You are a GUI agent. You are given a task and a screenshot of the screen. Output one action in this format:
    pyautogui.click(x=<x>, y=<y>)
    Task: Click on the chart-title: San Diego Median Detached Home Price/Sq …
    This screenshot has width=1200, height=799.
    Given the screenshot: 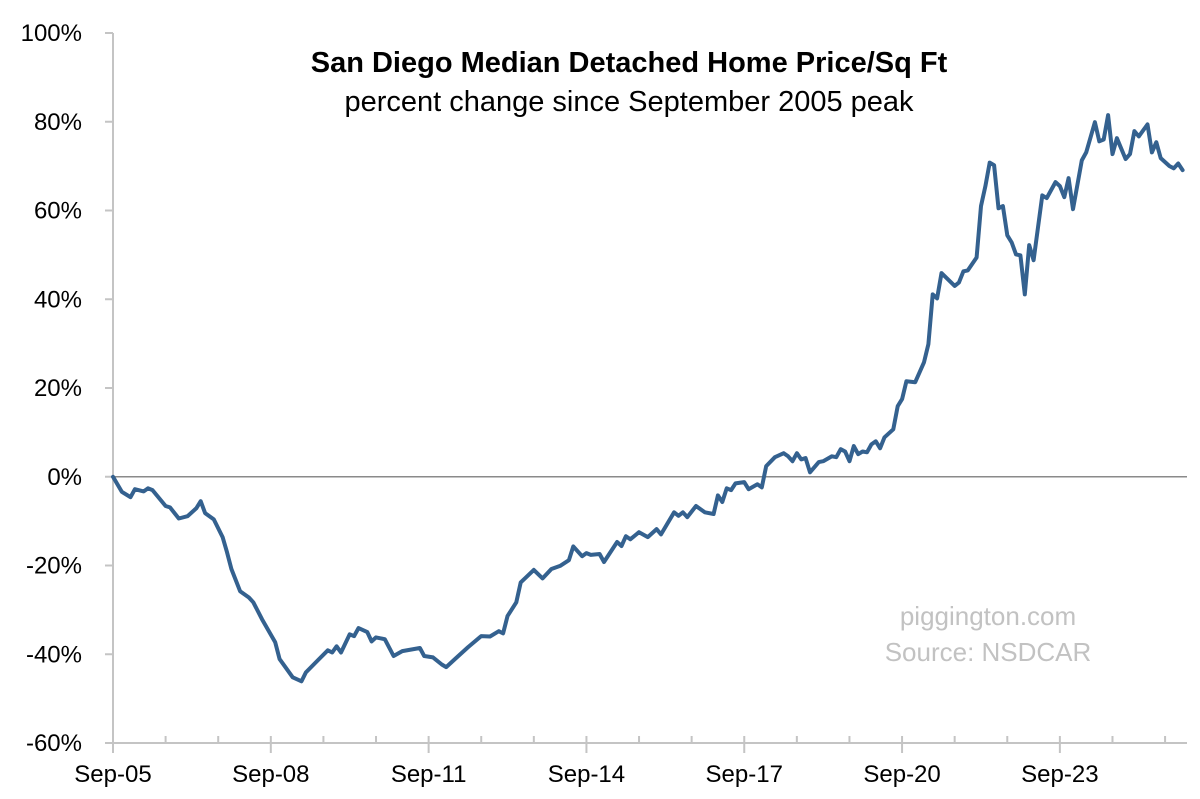 What is the action you would take?
    pyautogui.click(x=629, y=63)
    